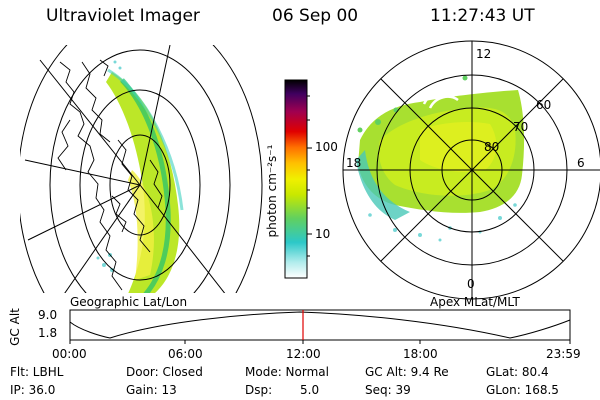 The image size is (600, 400). Describe the element at coordinates (298, 179) in the screenshot. I see `colorbar` at that location.